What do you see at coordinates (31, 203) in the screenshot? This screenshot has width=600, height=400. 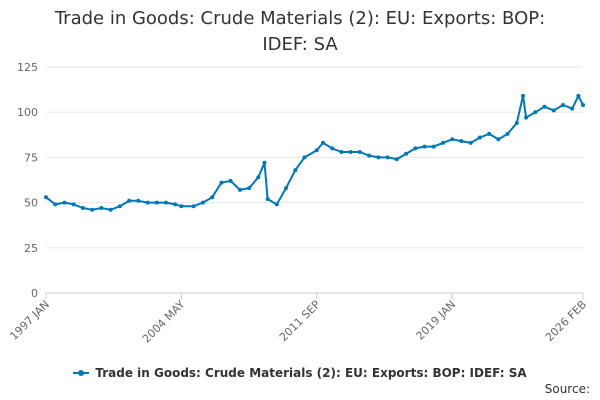 I see `y-tick-label: 50` at bounding box center [31, 203].